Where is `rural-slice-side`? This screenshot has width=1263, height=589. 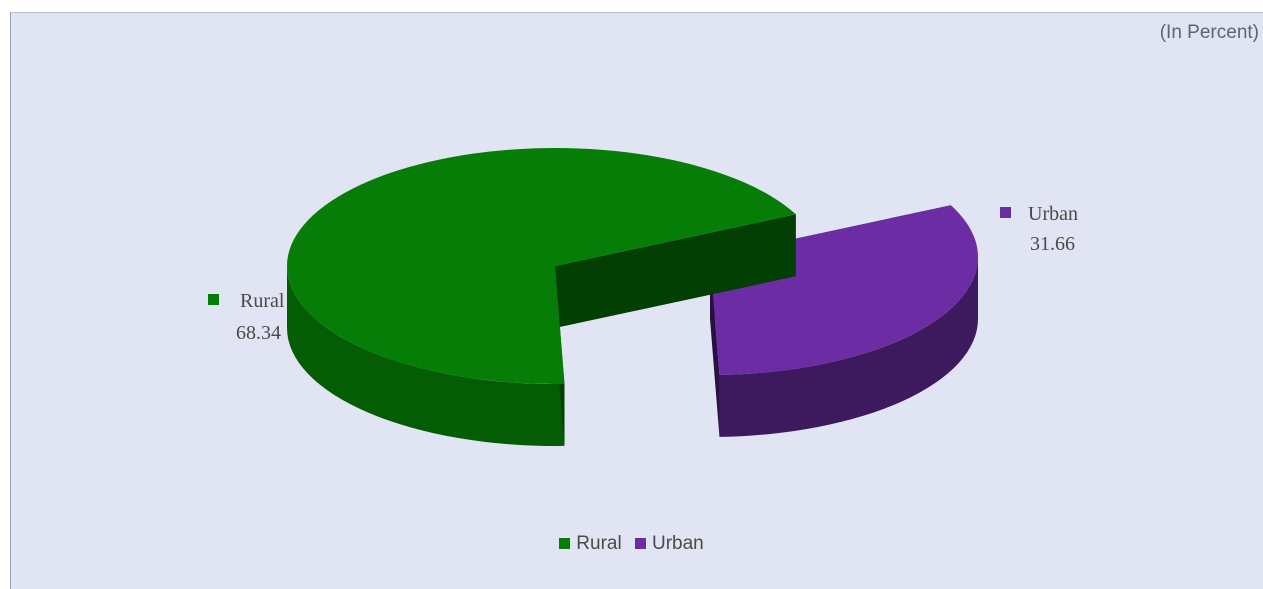
rural-slice-side is located at coordinates (426, 356).